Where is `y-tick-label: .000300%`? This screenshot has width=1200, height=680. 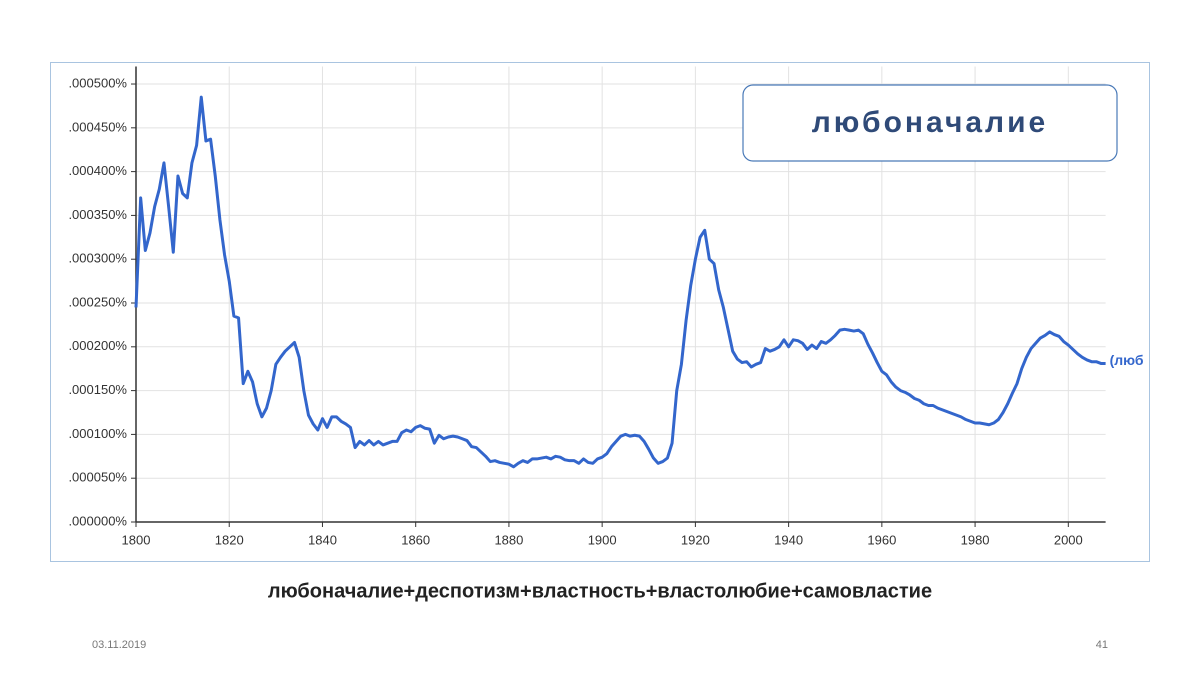 y-tick-label: .000300% is located at coordinates (97, 258).